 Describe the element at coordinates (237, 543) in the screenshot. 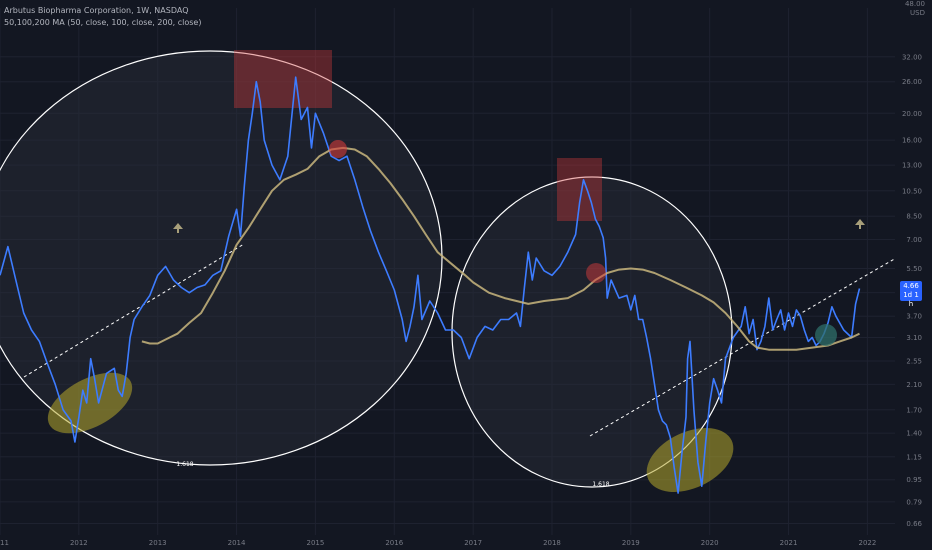

I see `time-tick-label: 2014` at that location.